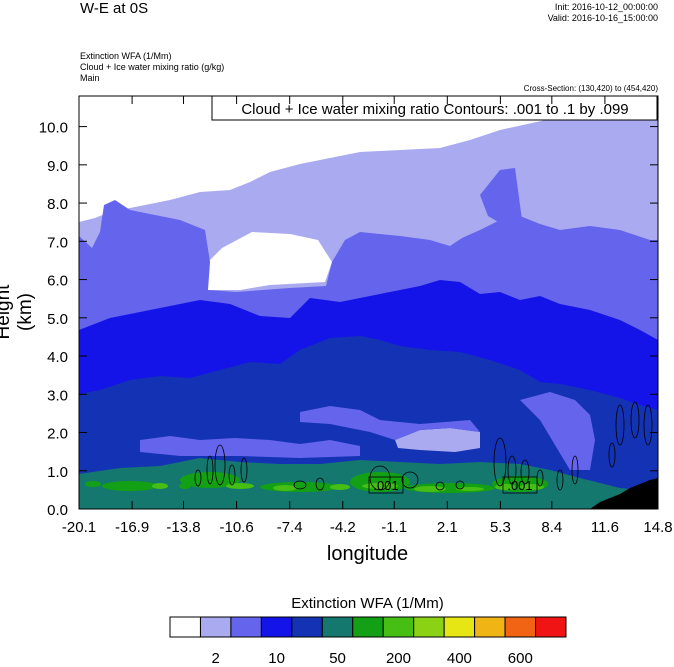  What do you see at coordinates (216, 658) in the screenshot?
I see `colorbar-tick-label: 2` at bounding box center [216, 658].